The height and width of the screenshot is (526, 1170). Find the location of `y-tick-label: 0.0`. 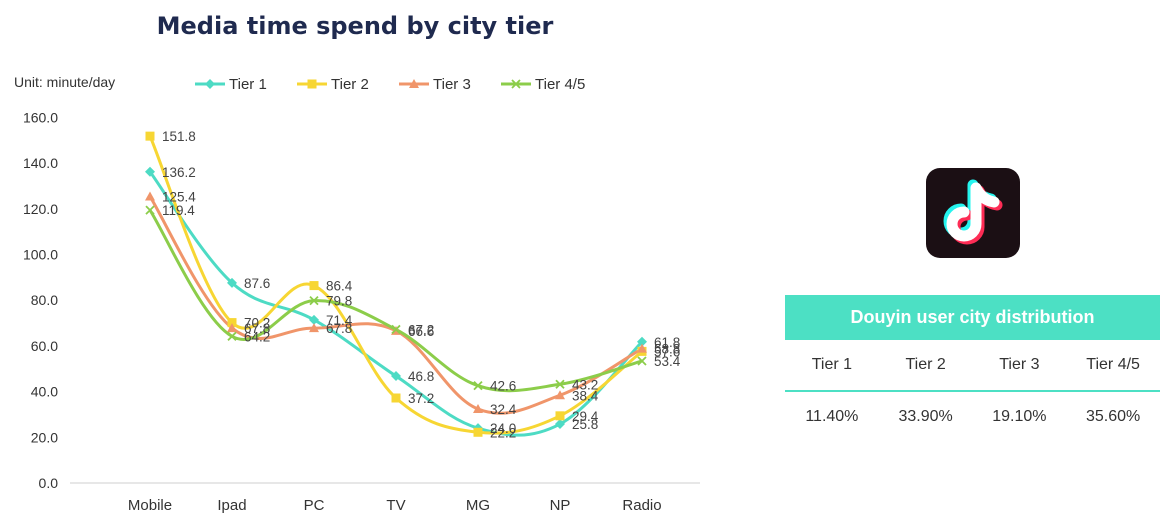

y-tick-label: 0.0 is located at coordinates (49, 483).